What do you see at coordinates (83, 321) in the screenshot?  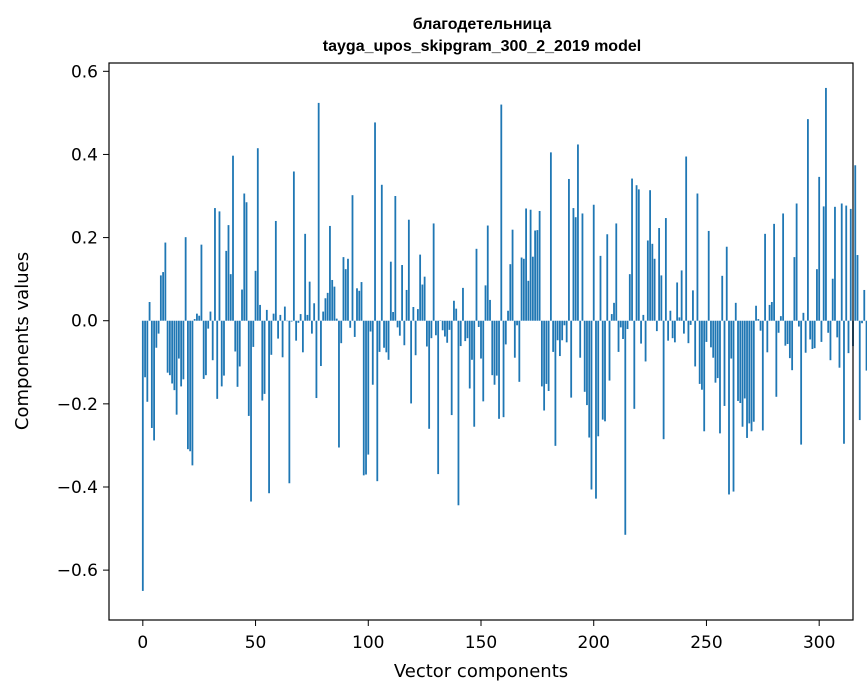 I see `y-axis-ticks: −0.6 −0.4 −0.2 0.0 0.2 0.4 0.6` at bounding box center [83, 321].